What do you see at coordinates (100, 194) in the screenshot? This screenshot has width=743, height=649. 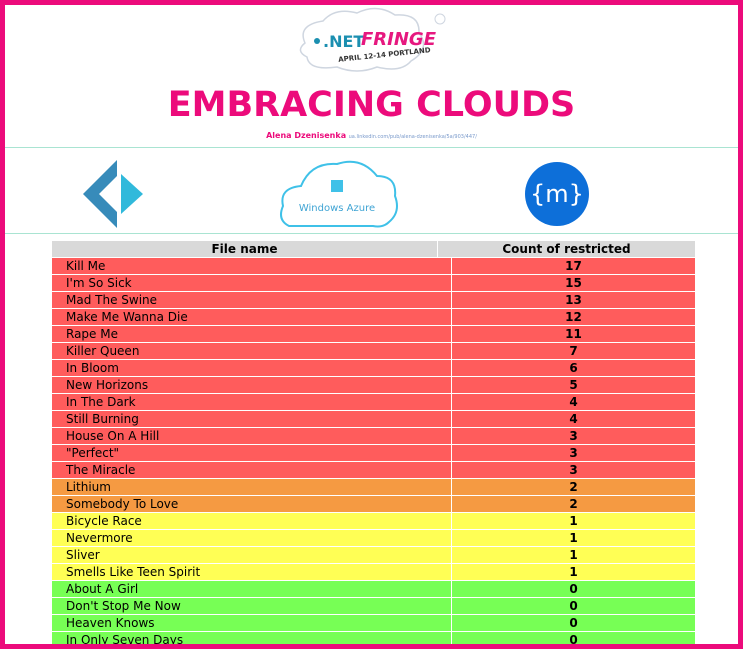 I see `fsharp-left` at bounding box center [100, 194].